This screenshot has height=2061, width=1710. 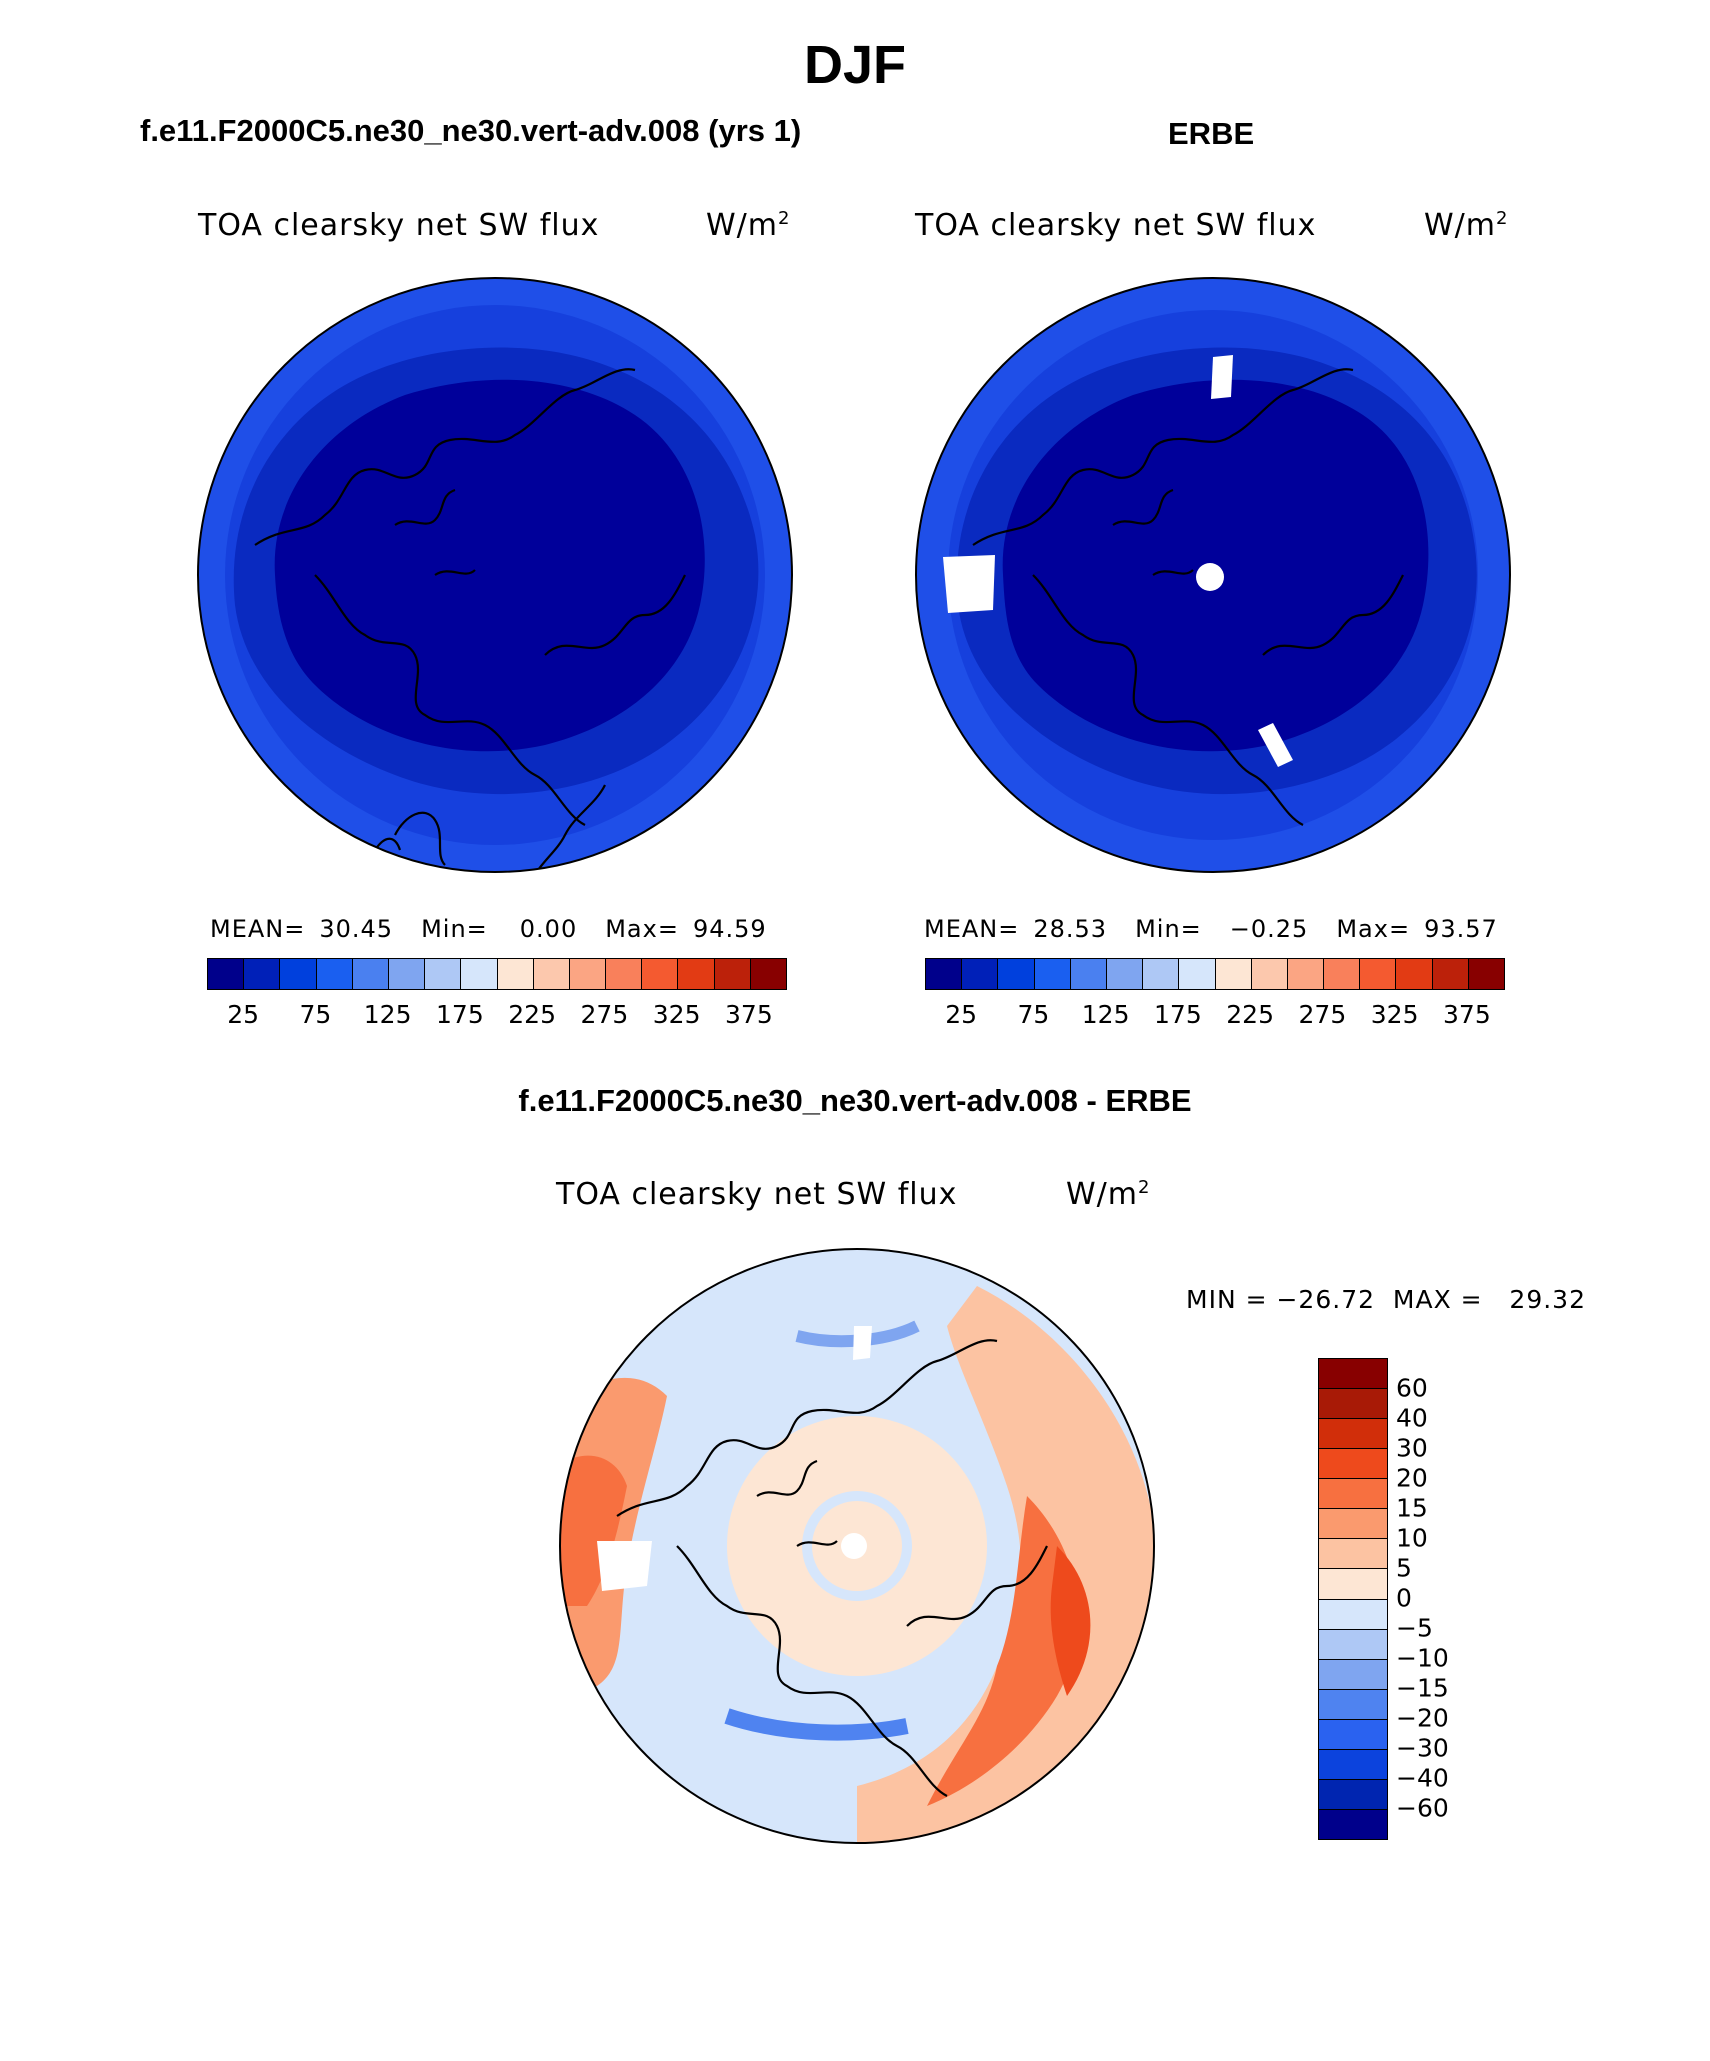 What do you see at coordinates (1070, 1621) in the screenshot?
I see `diff-field-hotter` at bounding box center [1070, 1621].